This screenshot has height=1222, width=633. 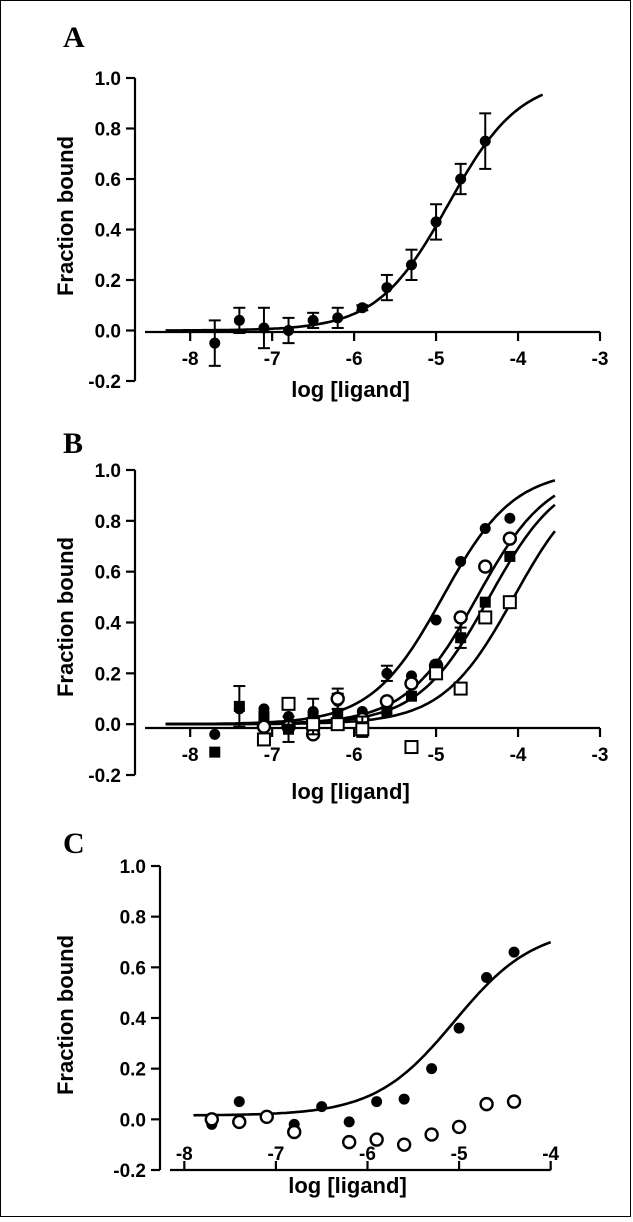 I want to click on x-tick-label: -3, so click(x=600, y=359).